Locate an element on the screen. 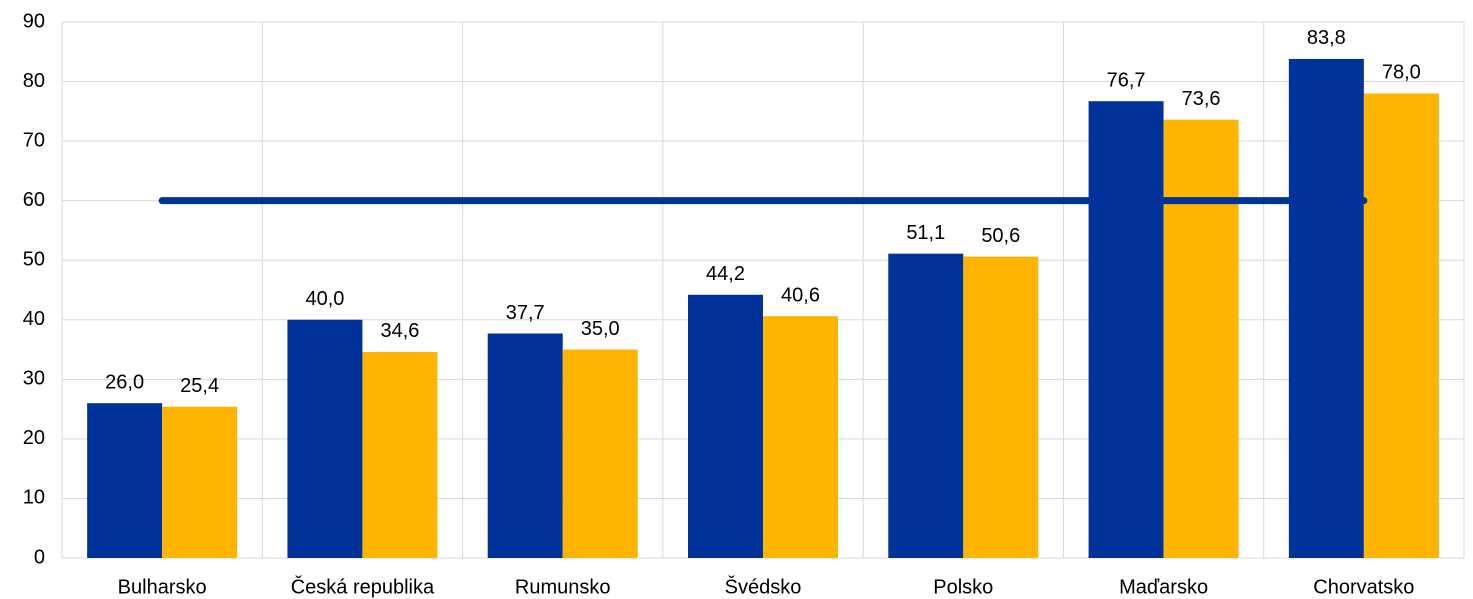 Image resolution: width=1473 pixels, height=599 pixels. data-label: 78,0 is located at coordinates (1401, 73).